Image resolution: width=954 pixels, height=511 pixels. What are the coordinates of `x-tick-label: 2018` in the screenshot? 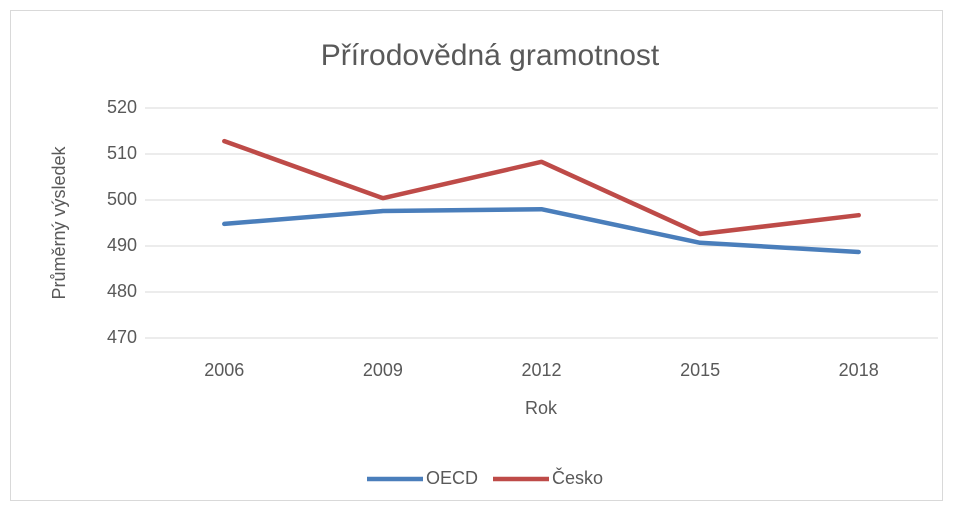 It's located at (859, 370).